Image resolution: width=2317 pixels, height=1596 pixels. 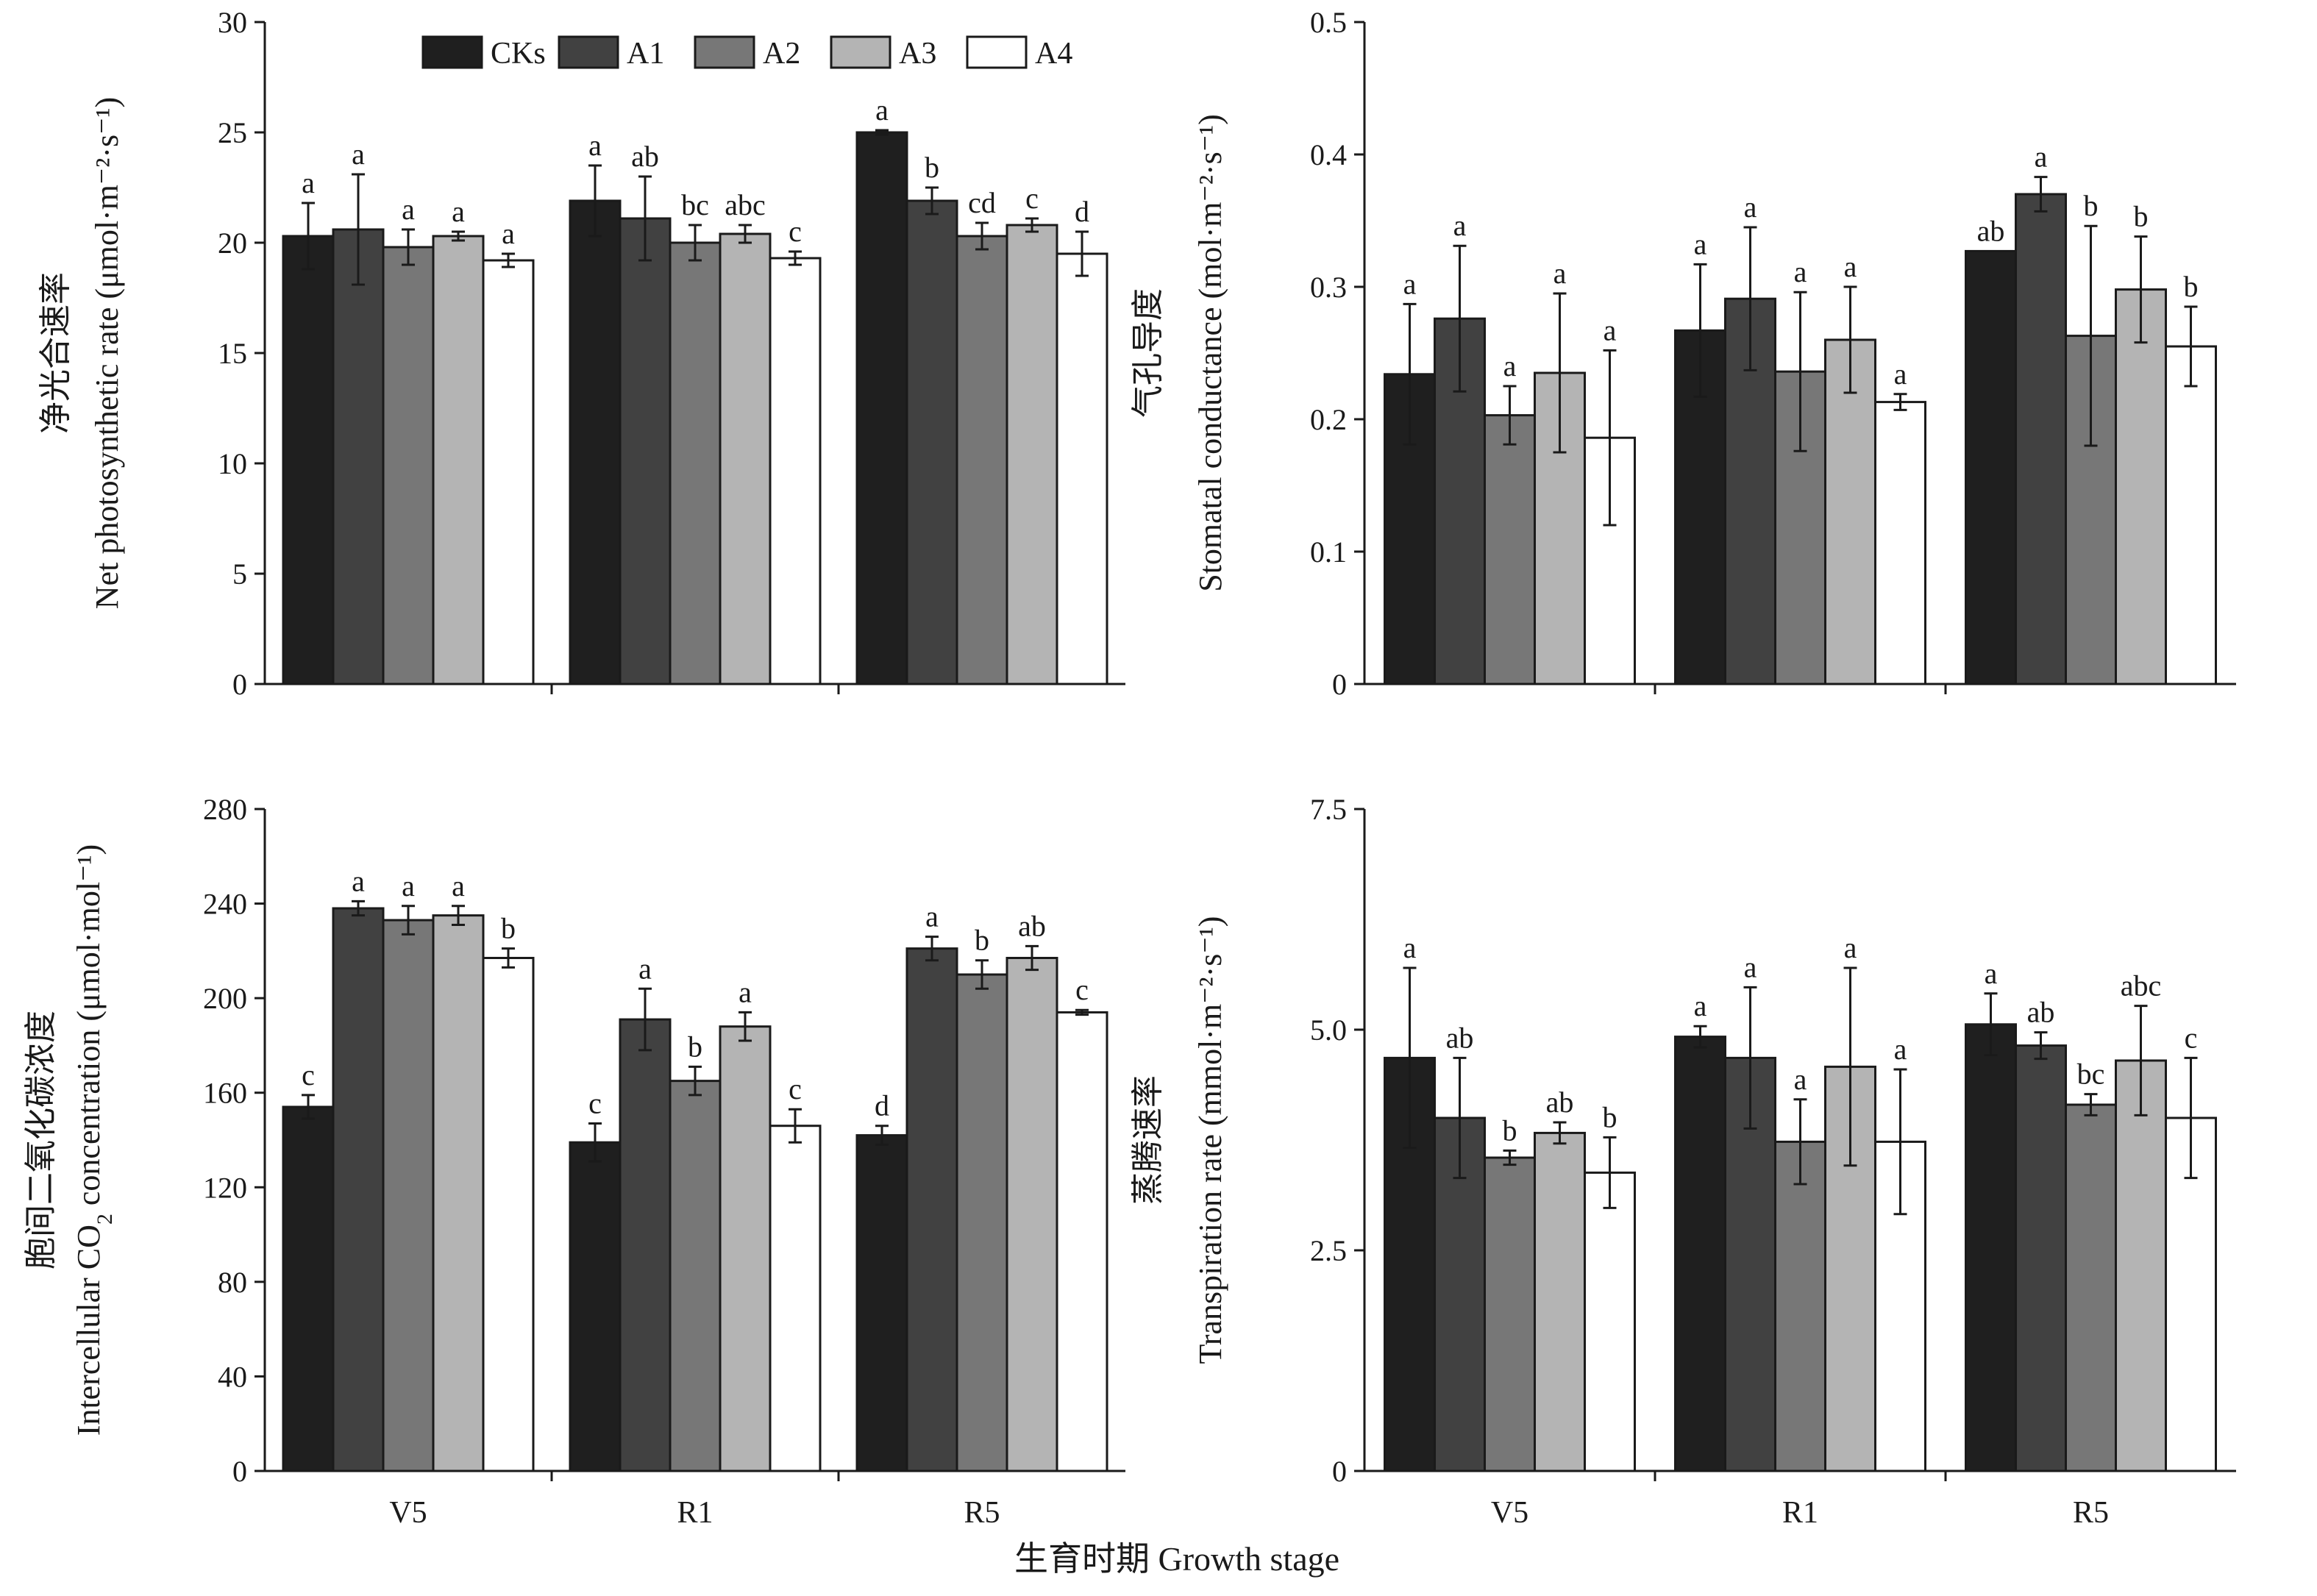 I want to click on bar-A1-V5, so click(x=358, y=1189).